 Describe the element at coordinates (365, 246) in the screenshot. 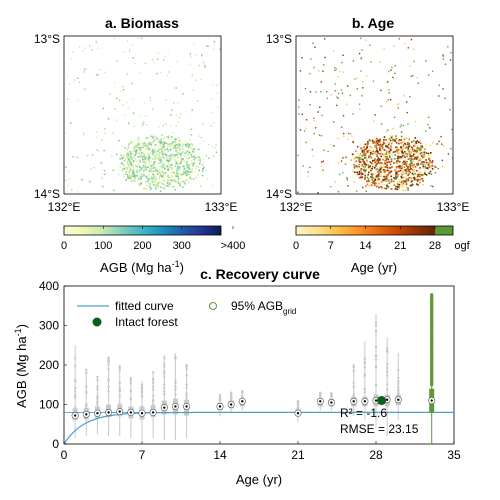

I see `colorbar-tick-label: 14` at that location.